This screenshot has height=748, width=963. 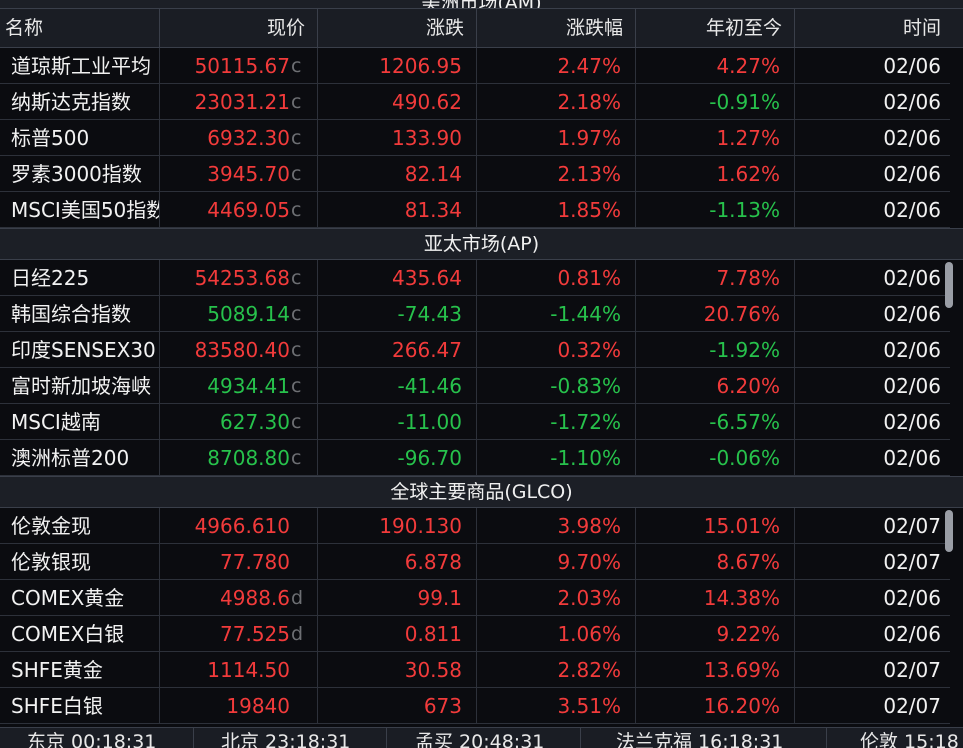 I want to click on quote-row: 罗素3000指数 3945.70 c 82.14 2.13% 1.62% 02/06, so click(x=481, y=174).